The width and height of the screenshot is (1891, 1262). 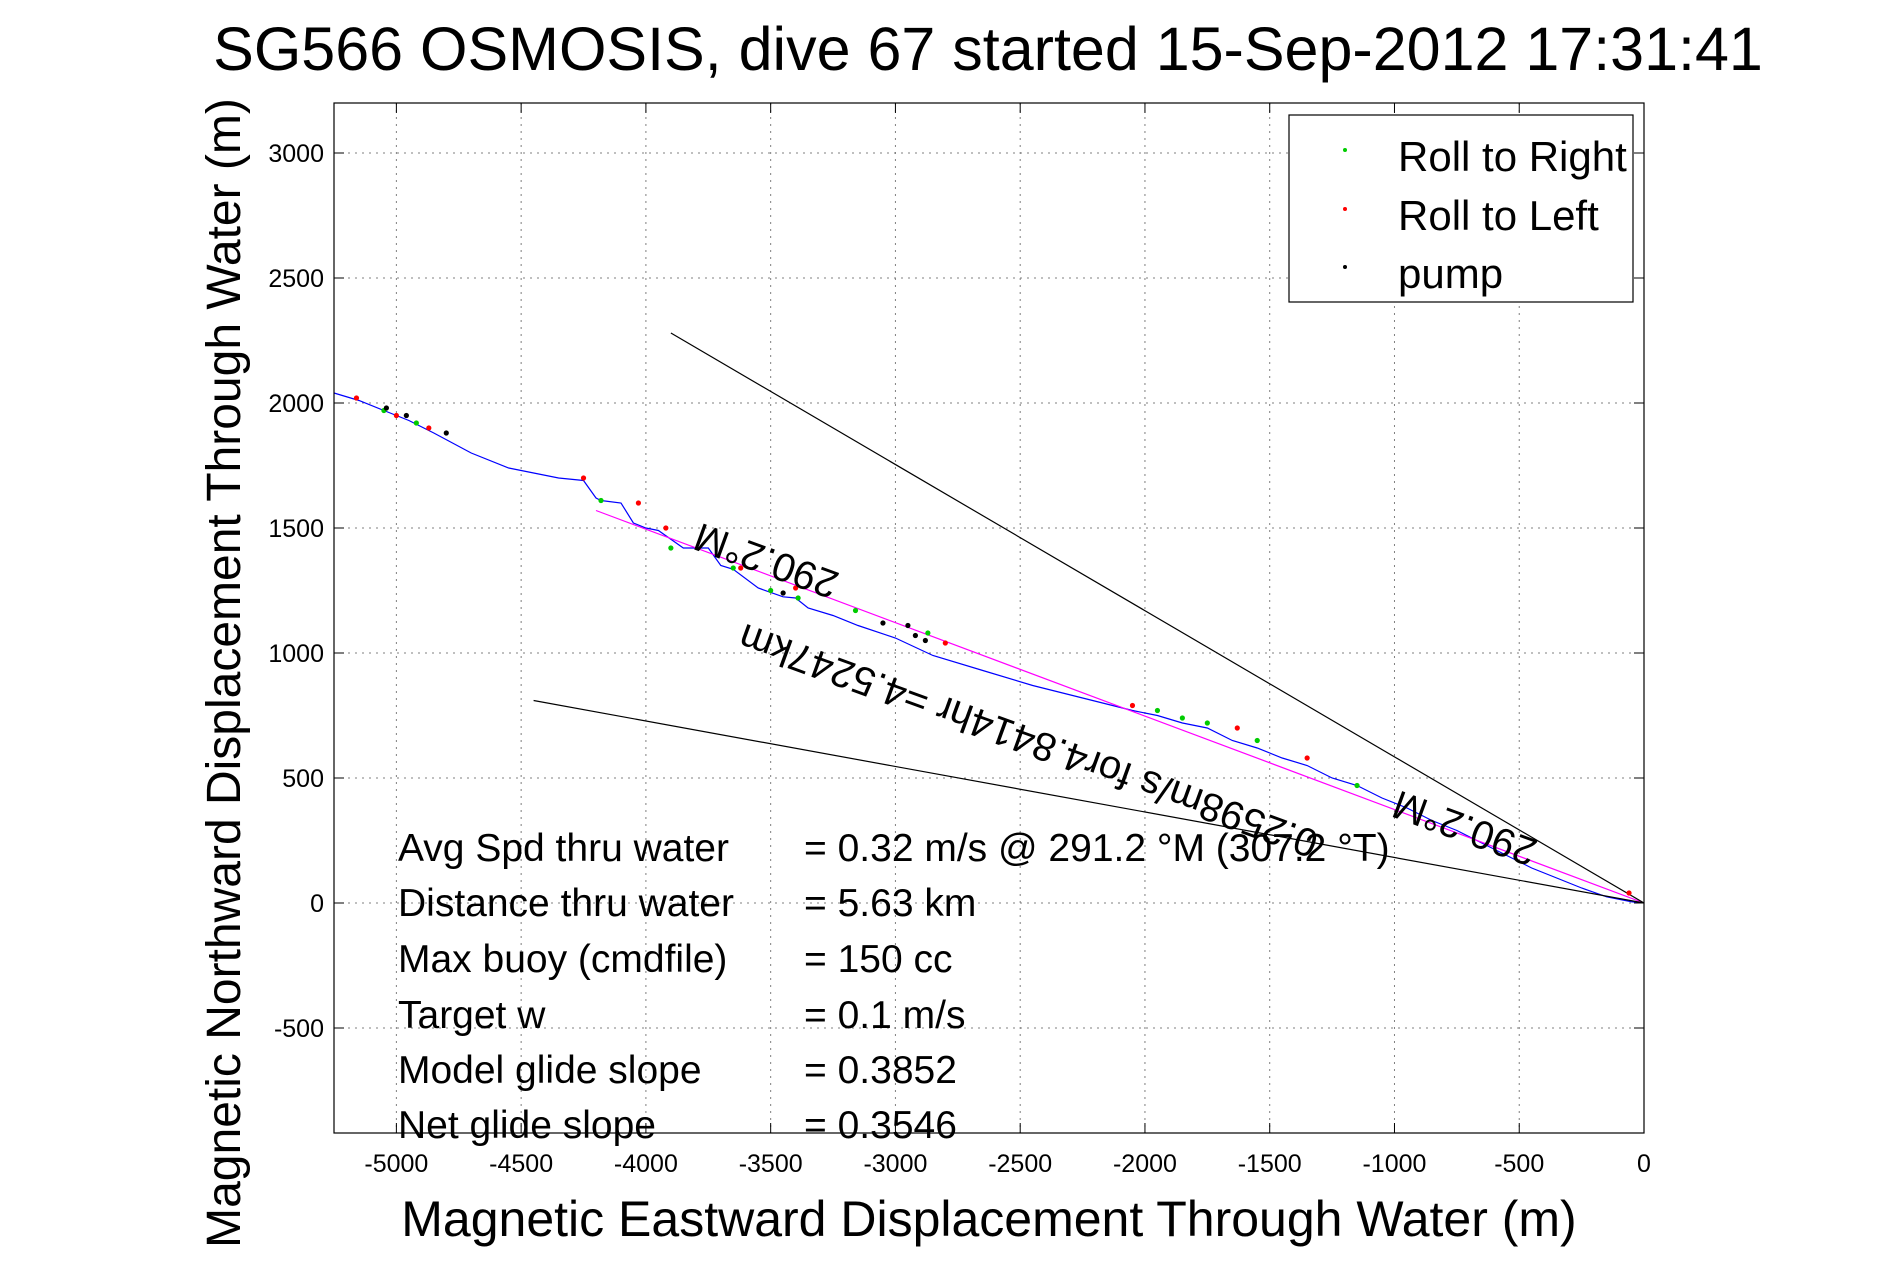 What do you see at coordinates (396, 1164) in the screenshot?
I see `x-tick-label: -5000` at bounding box center [396, 1164].